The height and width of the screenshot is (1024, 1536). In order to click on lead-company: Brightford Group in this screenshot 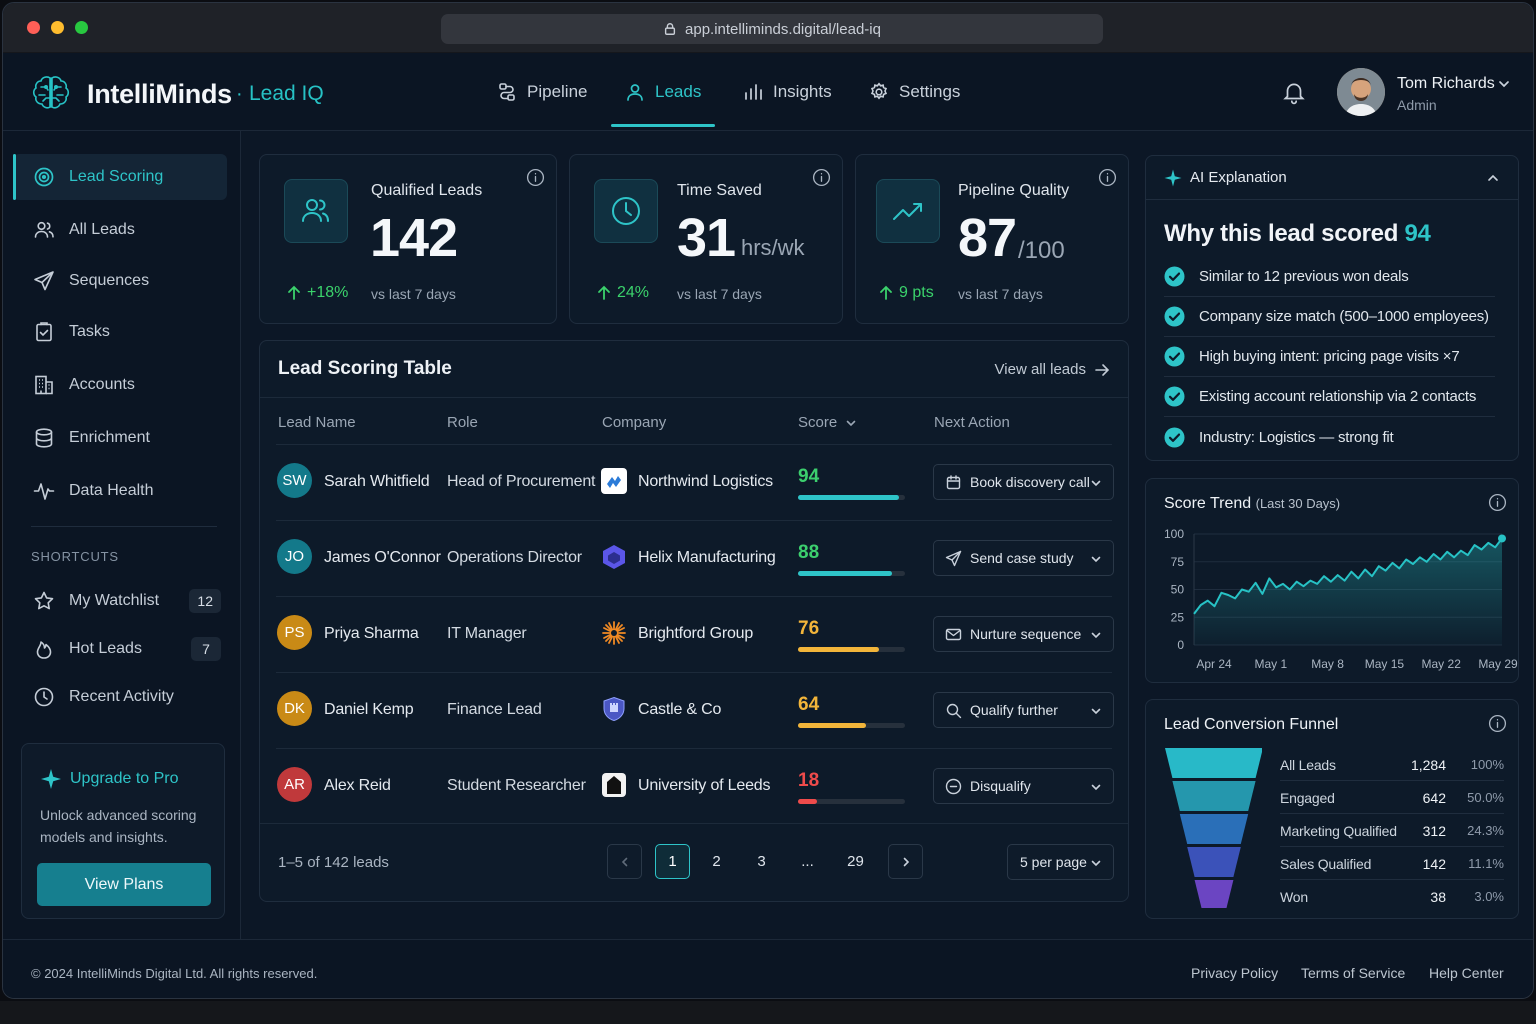, I will do `click(696, 633)`.